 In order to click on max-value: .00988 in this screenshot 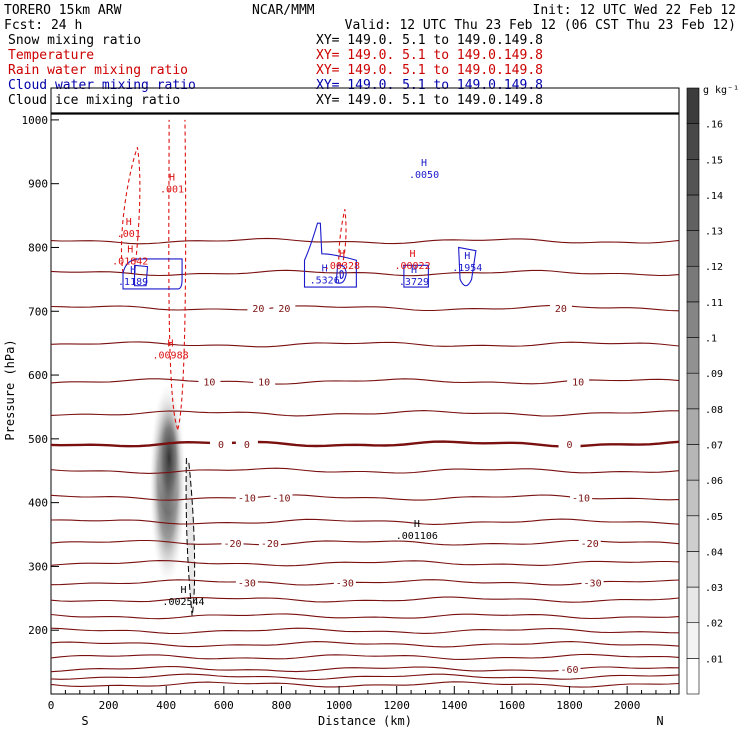, I will do `click(170, 355)`.